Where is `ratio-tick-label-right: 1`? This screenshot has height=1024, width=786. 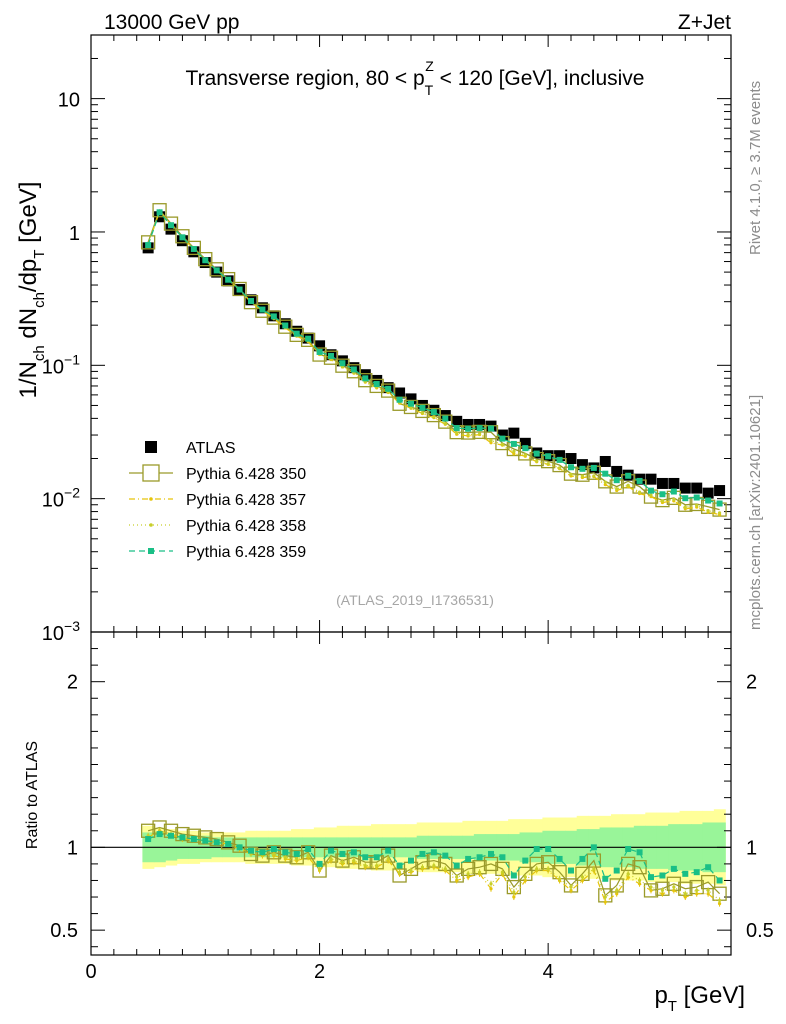
ratio-tick-label-right: 1 is located at coordinates (751, 848).